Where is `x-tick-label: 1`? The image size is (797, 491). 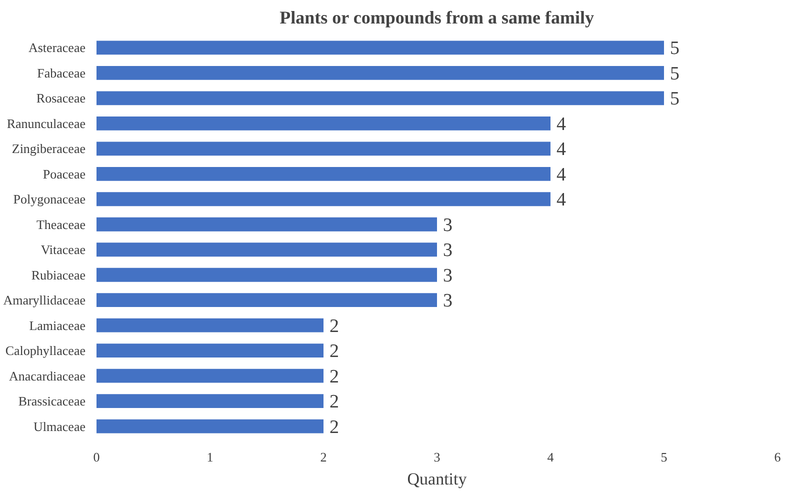
x-tick-label: 1 is located at coordinates (210, 457).